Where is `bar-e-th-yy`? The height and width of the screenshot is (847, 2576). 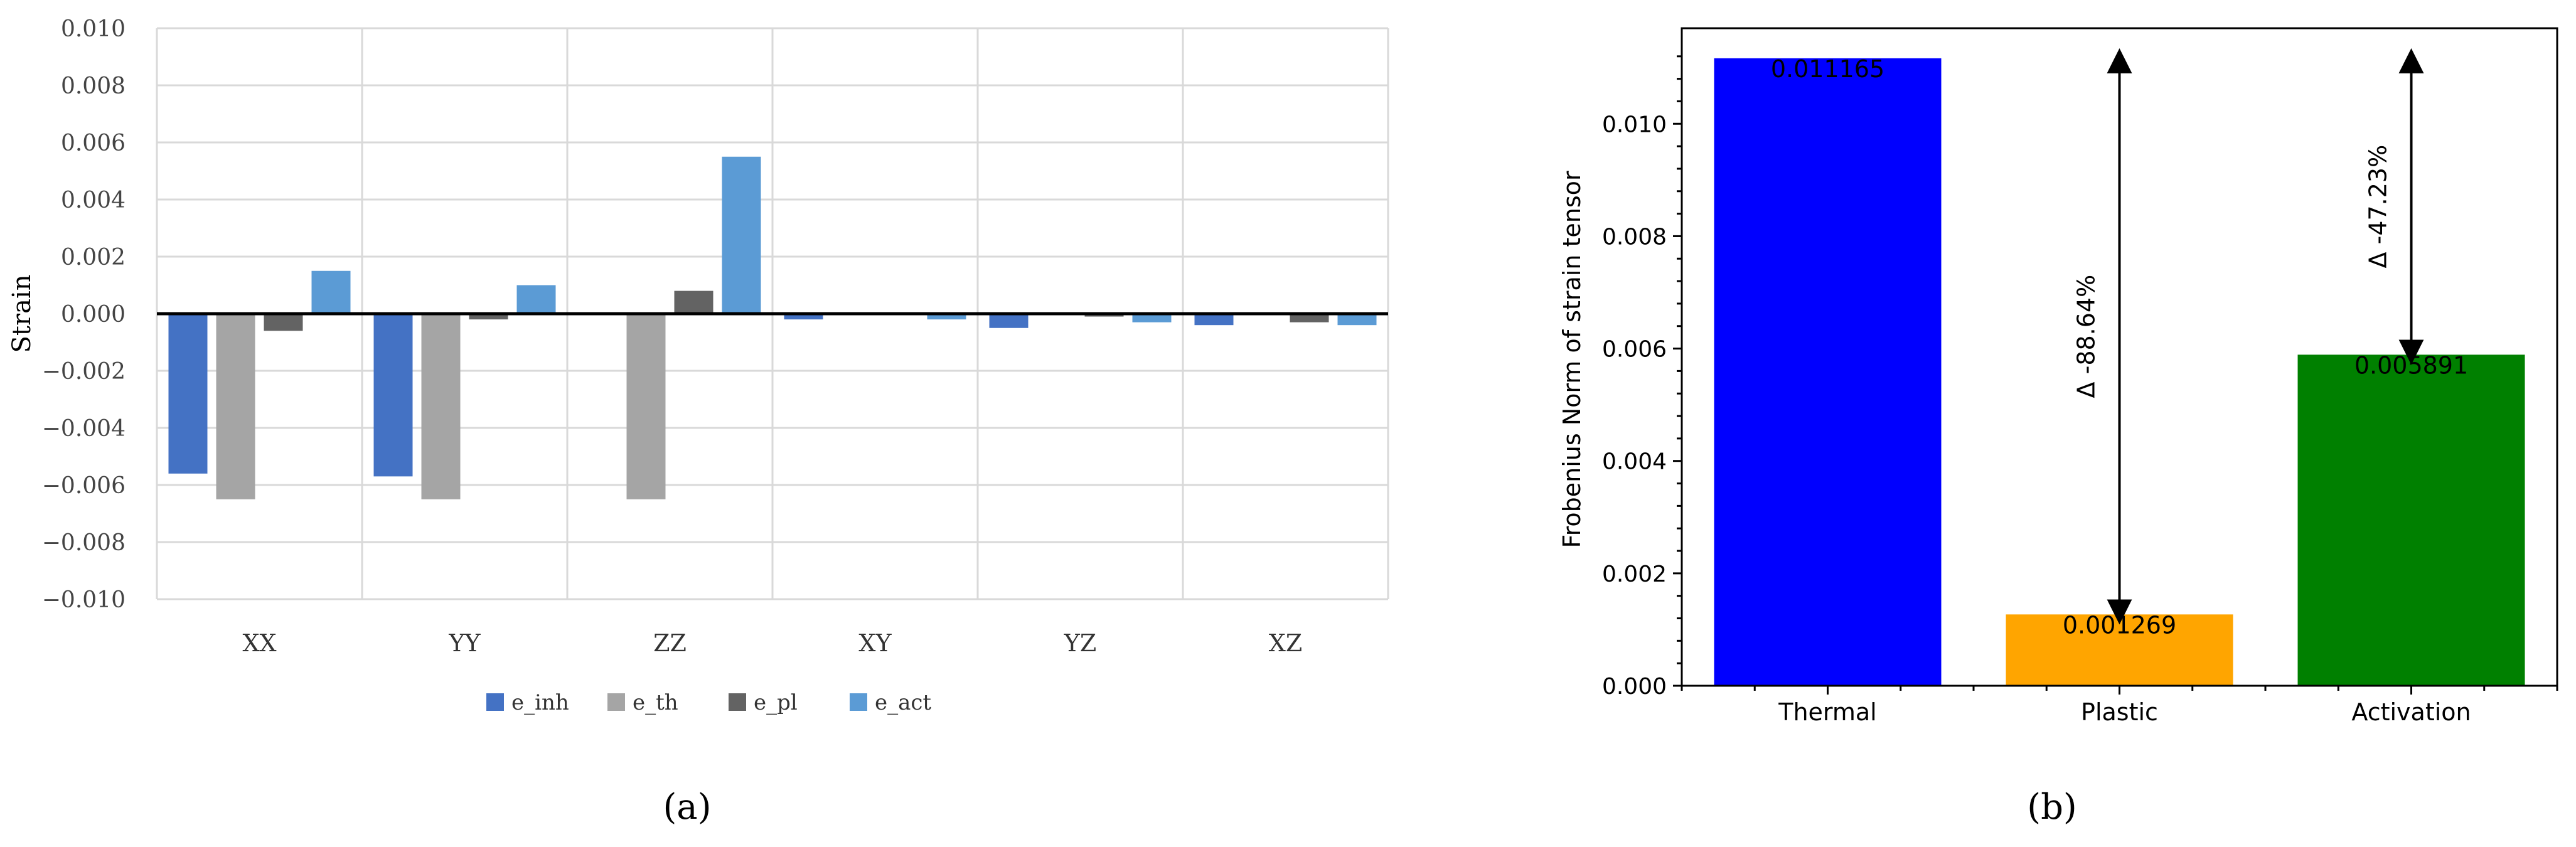
bar-e-th-yy is located at coordinates (441, 406).